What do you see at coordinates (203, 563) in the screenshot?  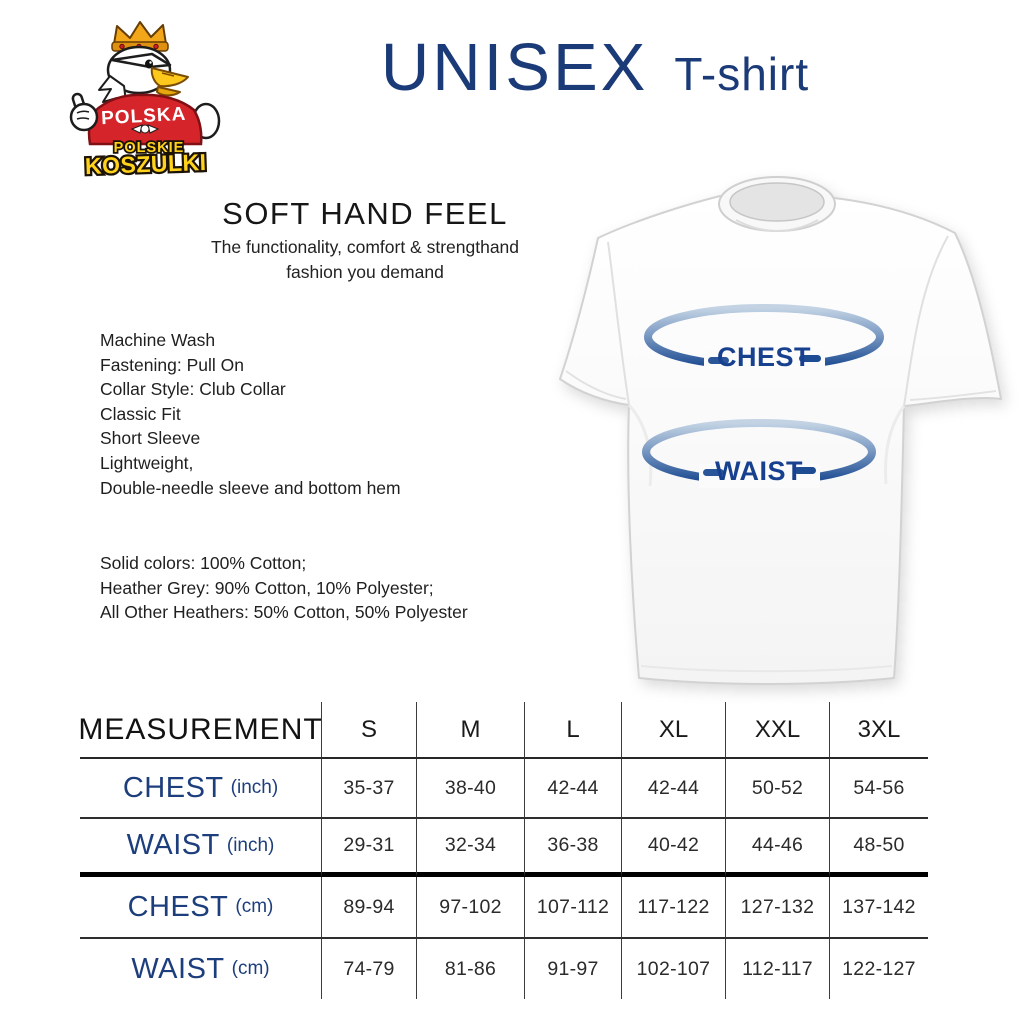 I see `material-item: Solid colors: 100% Cotton;` at bounding box center [203, 563].